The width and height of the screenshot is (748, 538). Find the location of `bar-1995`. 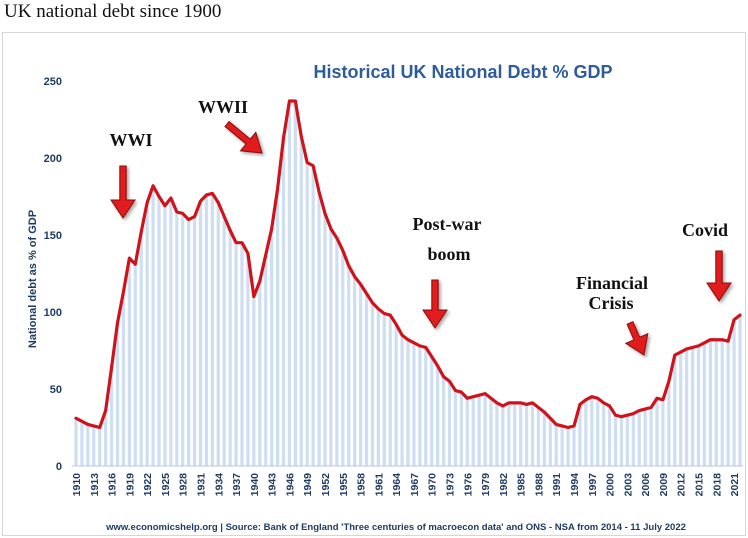

bar-1995 is located at coordinates (580, 435).